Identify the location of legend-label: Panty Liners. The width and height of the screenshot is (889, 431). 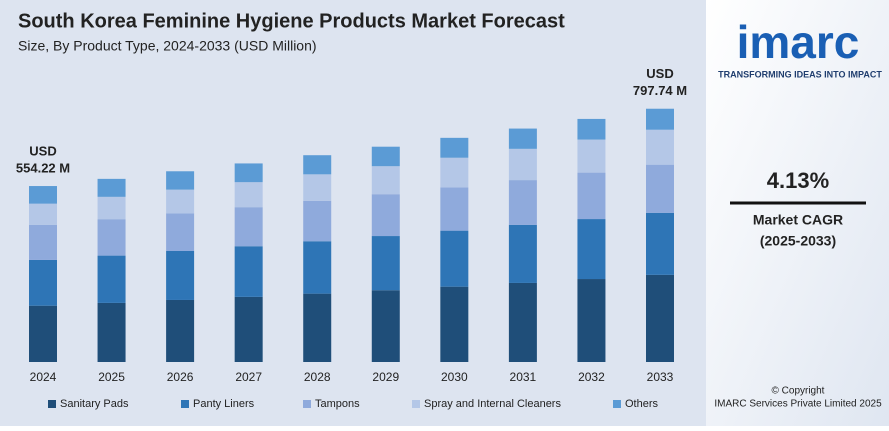
(224, 404).